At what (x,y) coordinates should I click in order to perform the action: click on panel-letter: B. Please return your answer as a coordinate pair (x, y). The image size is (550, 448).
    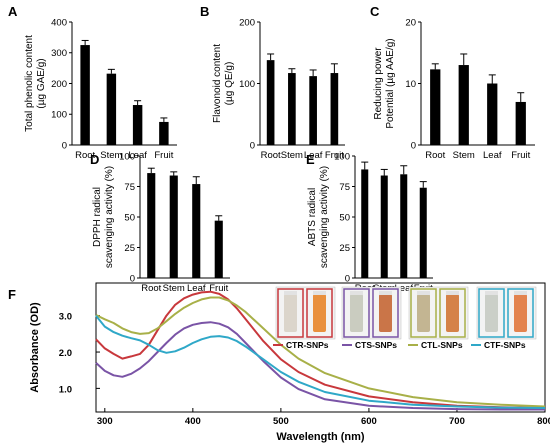
    Looking at the image, I should click on (204, 11).